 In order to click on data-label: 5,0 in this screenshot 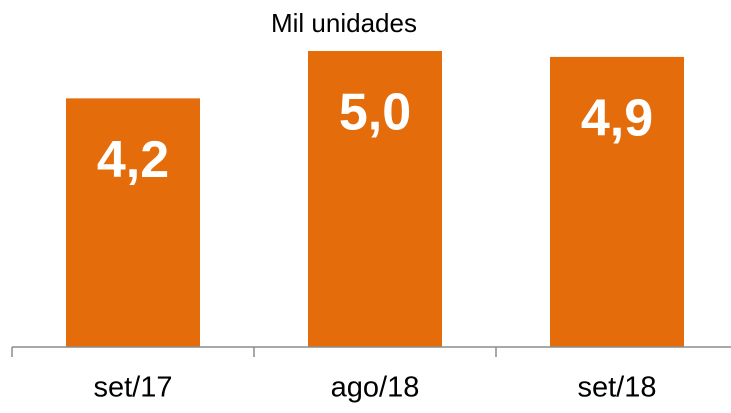, I will do `click(375, 113)`.